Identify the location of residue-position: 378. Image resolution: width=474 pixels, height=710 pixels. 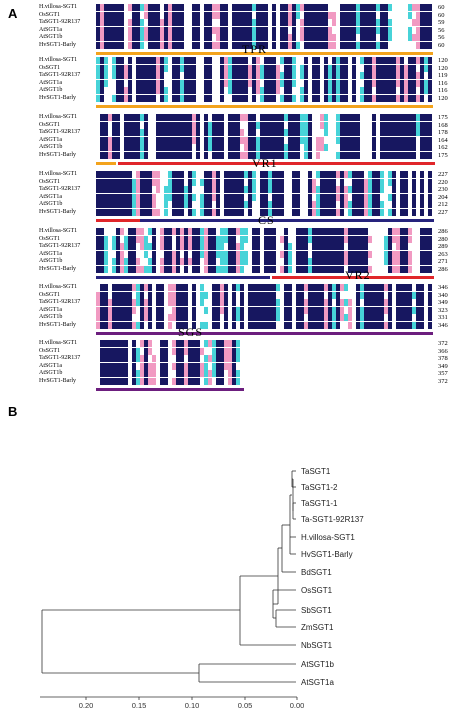
(443, 359).